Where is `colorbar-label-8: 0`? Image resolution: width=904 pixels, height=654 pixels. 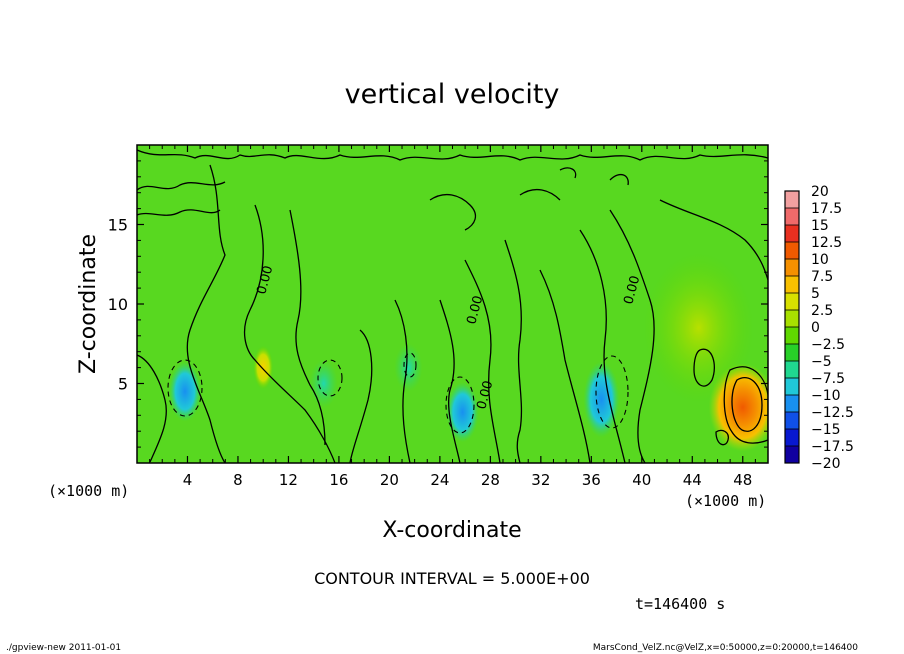
colorbar-label-8: 0 is located at coordinates (815, 328).